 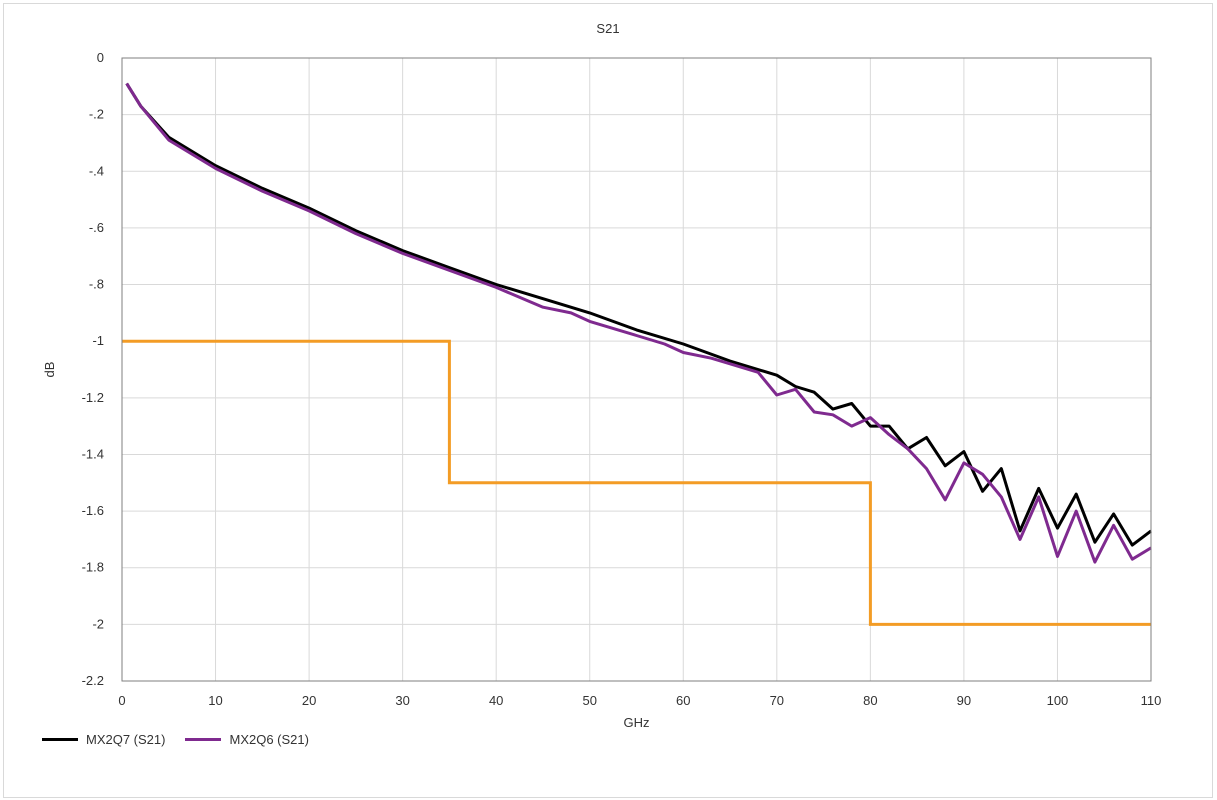 What do you see at coordinates (1058, 700) in the screenshot?
I see `x-tick-label: 100` at bounding box center [1058, 700].